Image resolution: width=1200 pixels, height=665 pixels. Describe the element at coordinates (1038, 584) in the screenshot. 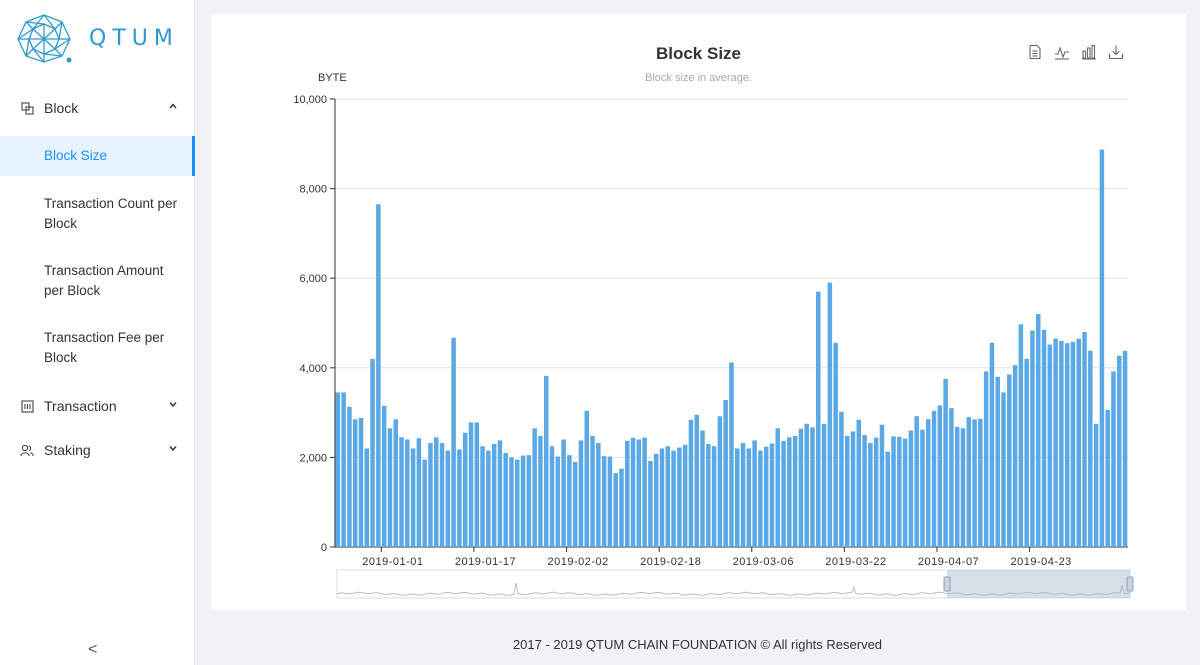

I see `zoom-selection` at that location.